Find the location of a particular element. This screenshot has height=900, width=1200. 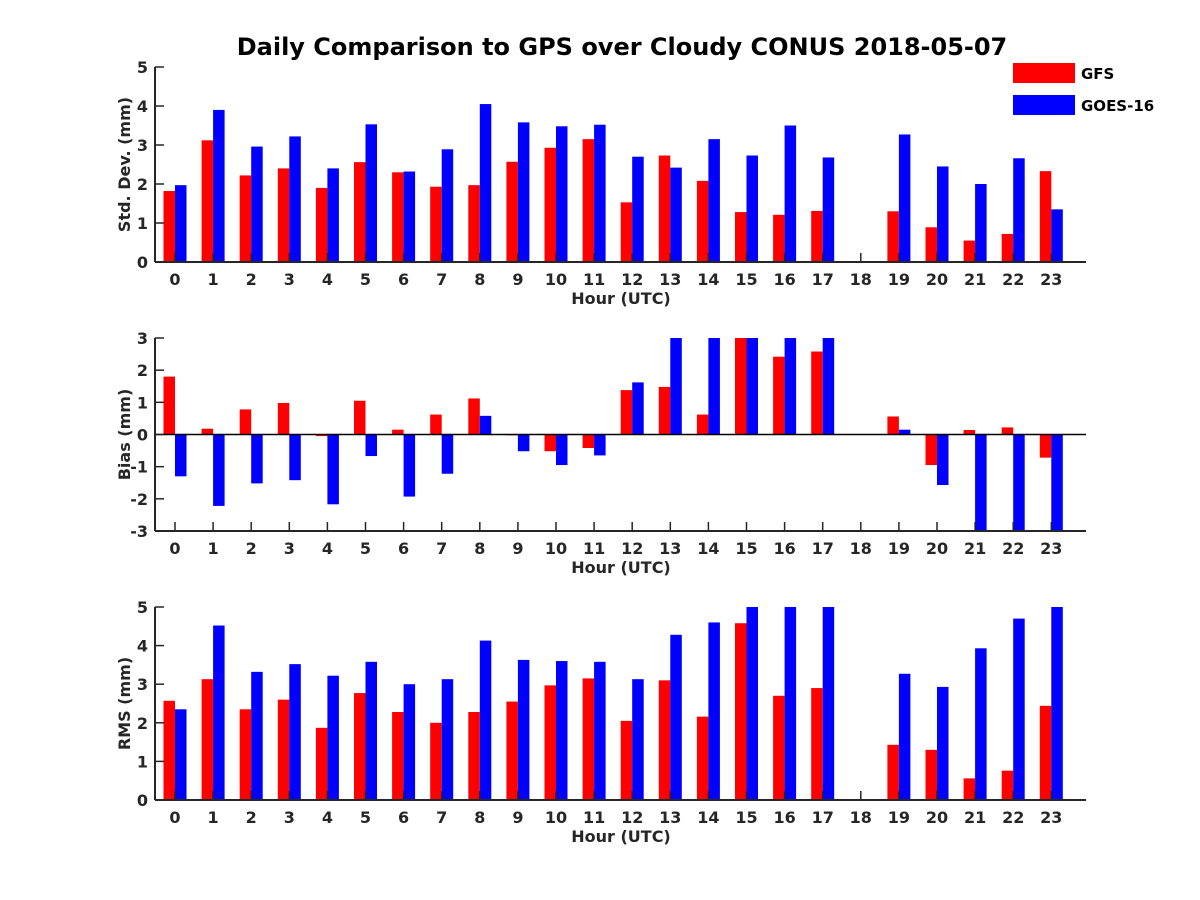

legend-swatch-goes16 is located at coordinates (1044, 105).